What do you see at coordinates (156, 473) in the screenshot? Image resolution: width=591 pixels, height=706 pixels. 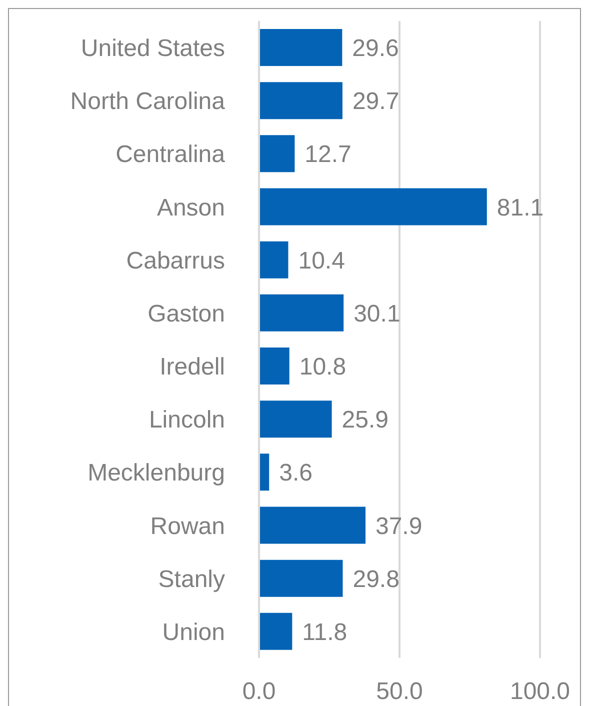 I see `y-tick-label: Mecklenburg` at bounding box center [156, 473].